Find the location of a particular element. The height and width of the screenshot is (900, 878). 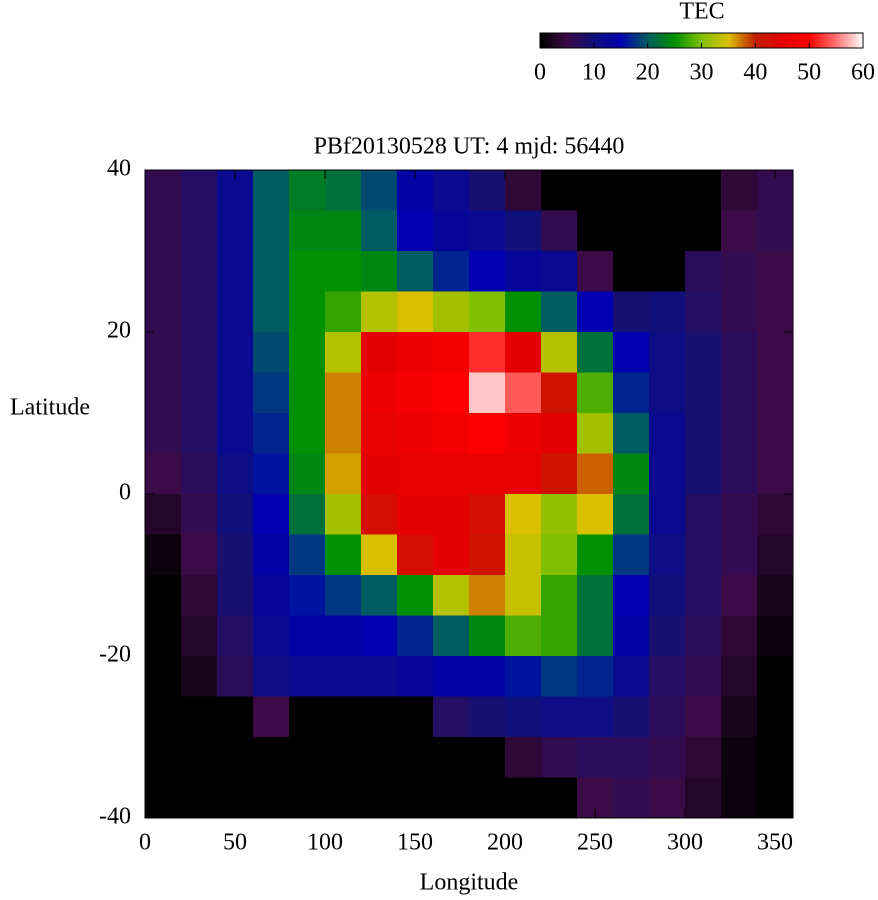

x-tick-label: 300 is located at coordinates (685, 843).